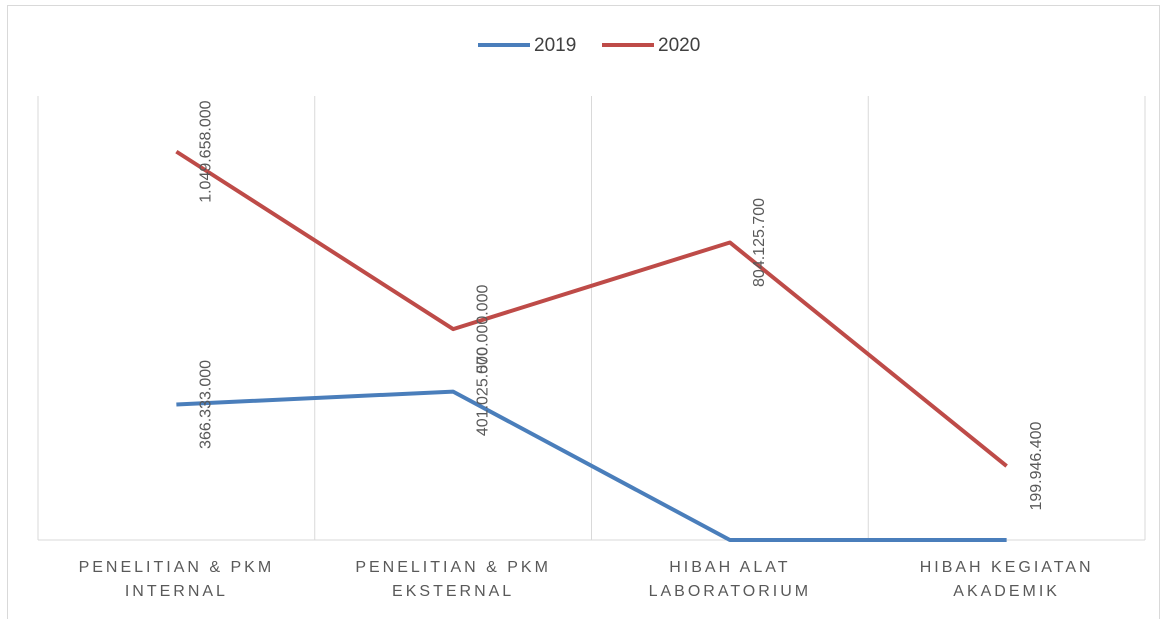 The height and width of the screenshot is (619, 1167). I want to click on data-label: 570.000.000, so click(482, 329).